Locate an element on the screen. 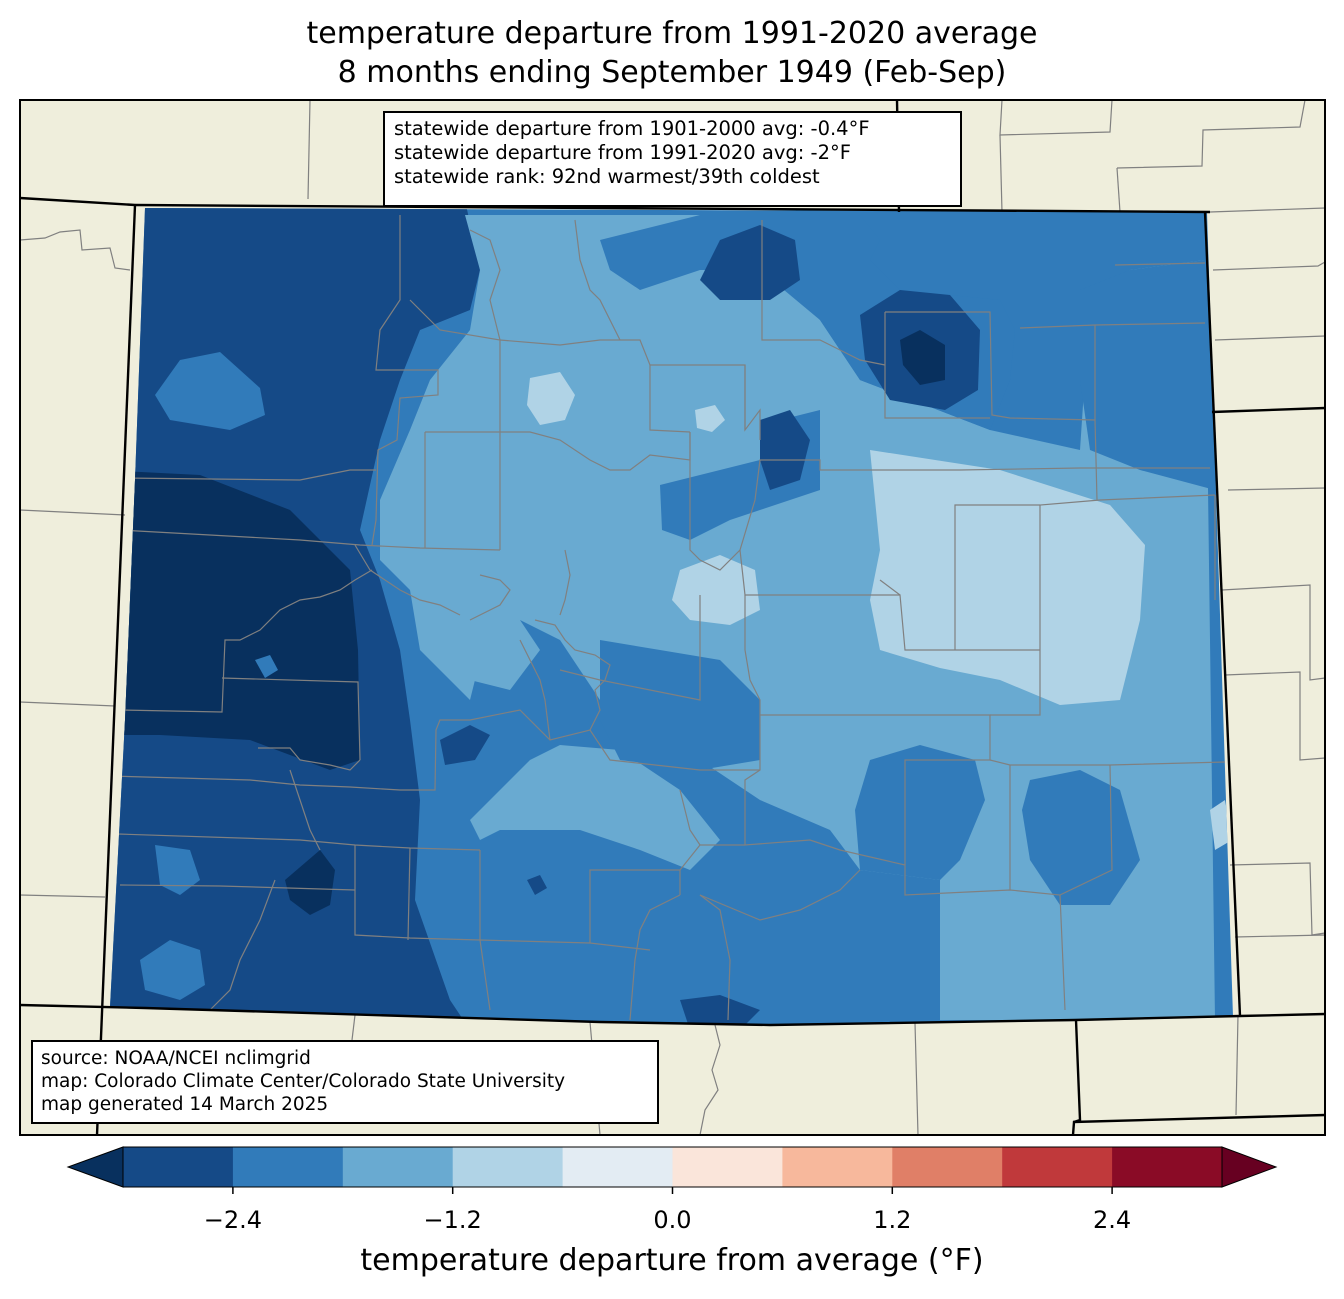 This screenshot has width=1344, height=1299. colorbar-tick-label: −2.4 is located at coordinates (233, 1220).